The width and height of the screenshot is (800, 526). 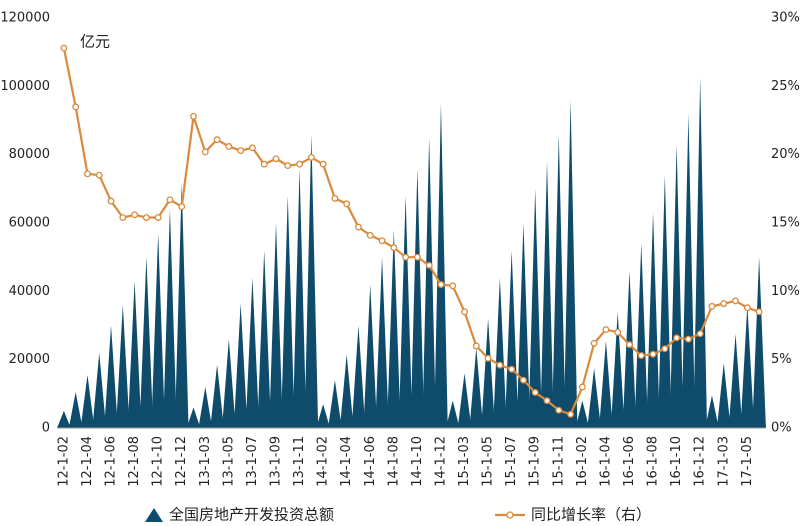 What do you see at coordinates (723, 461) in the screenshot?
I see `x-tick-label: 17-1-03` at bounding box center [723, 461].